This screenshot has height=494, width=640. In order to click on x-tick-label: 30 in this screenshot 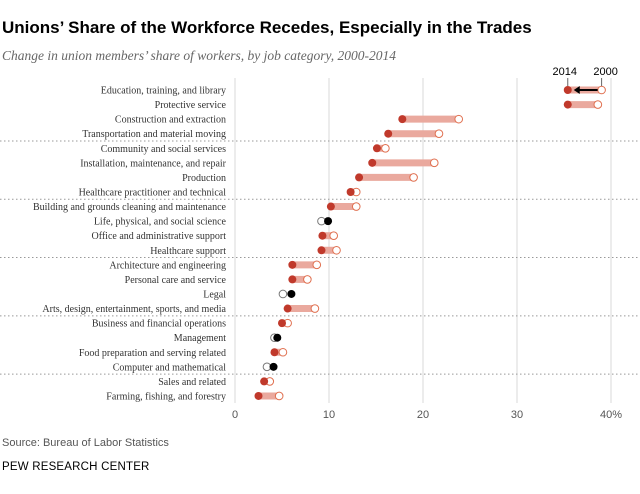, I will do `click(517, 415)`.